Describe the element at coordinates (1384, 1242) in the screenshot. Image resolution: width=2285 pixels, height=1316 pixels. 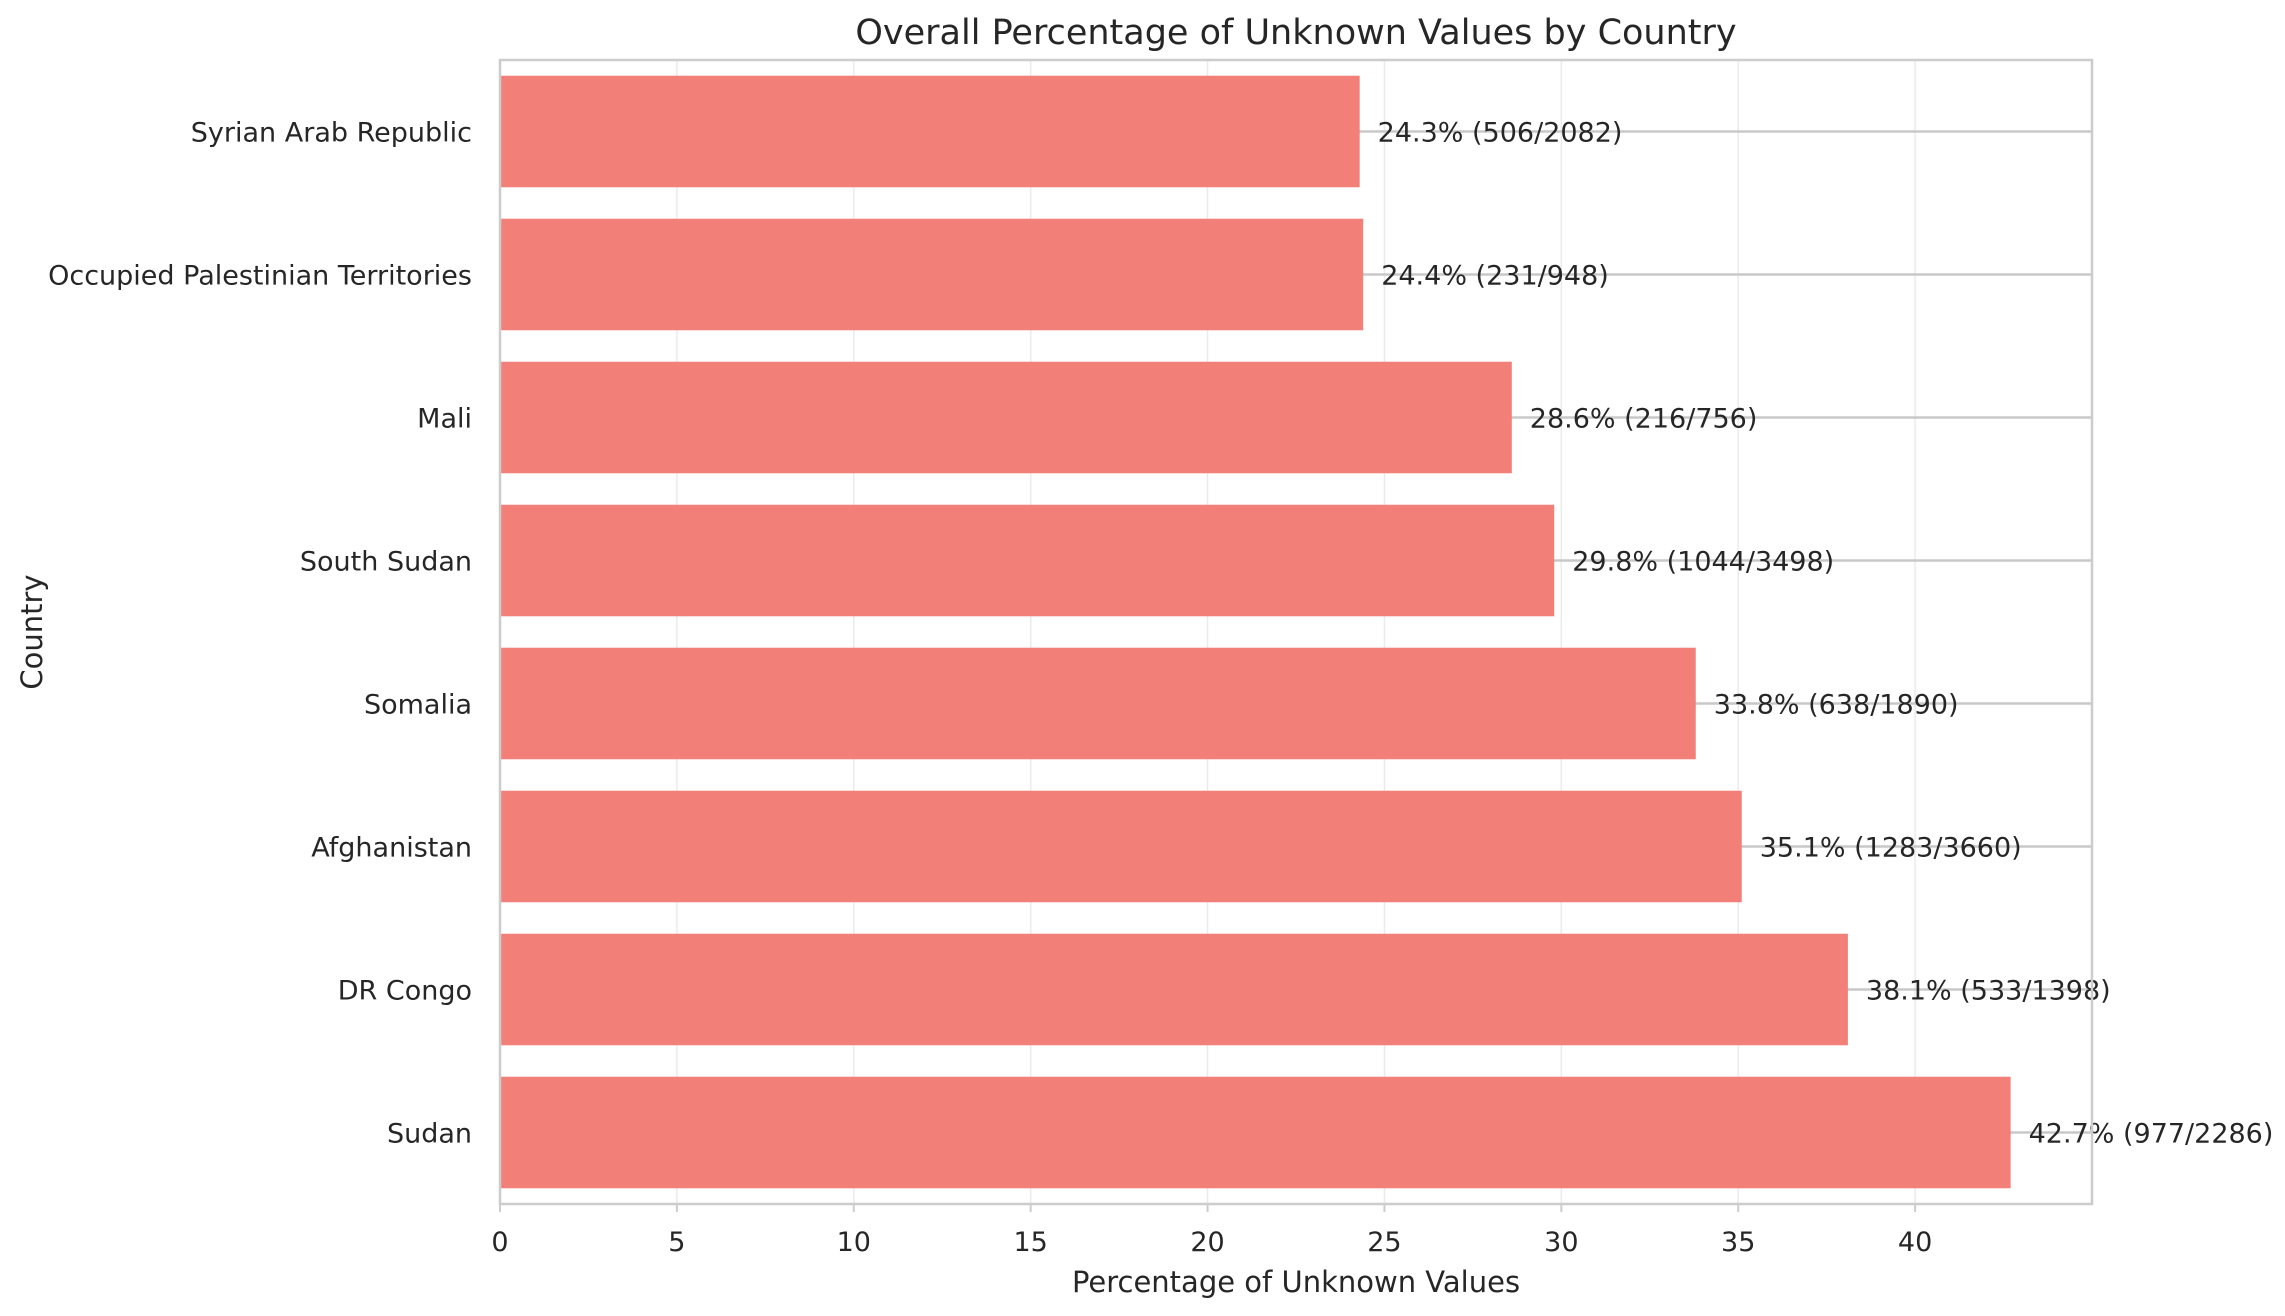
I see `x-tick-label: 25` at that location.